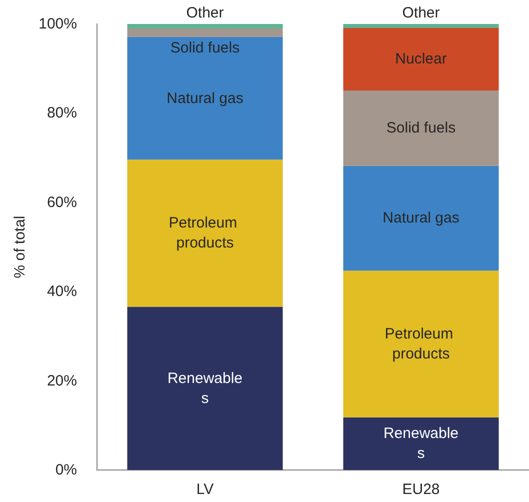 This screenshot has width=529, height=502. I want to click on x-tick-label: LV, so click(205, 489).